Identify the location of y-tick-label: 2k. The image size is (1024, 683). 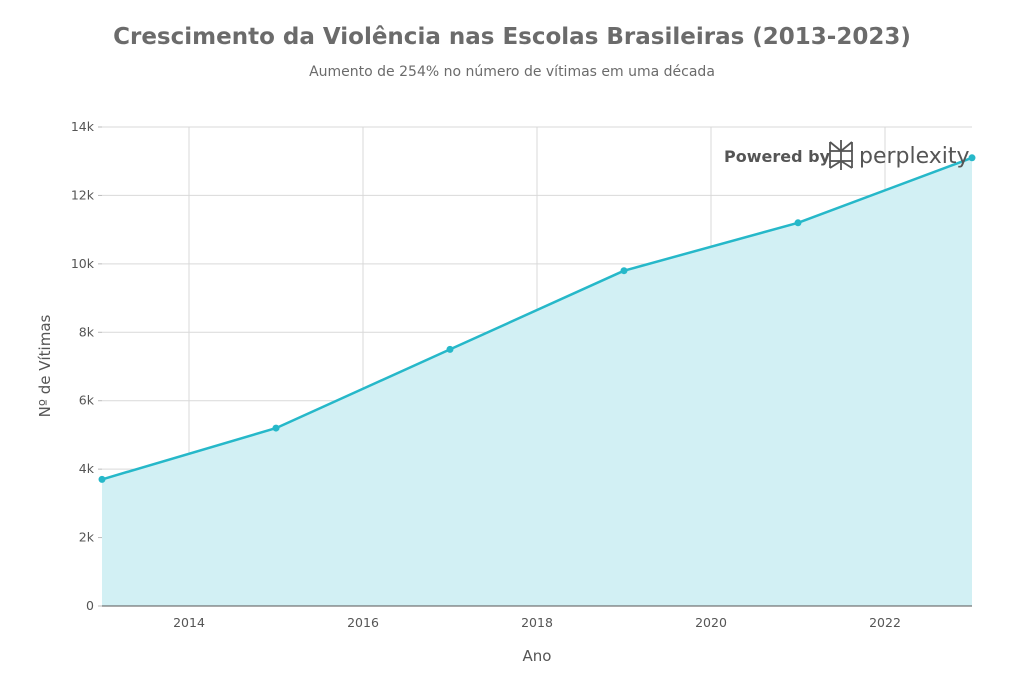
(87, 537).